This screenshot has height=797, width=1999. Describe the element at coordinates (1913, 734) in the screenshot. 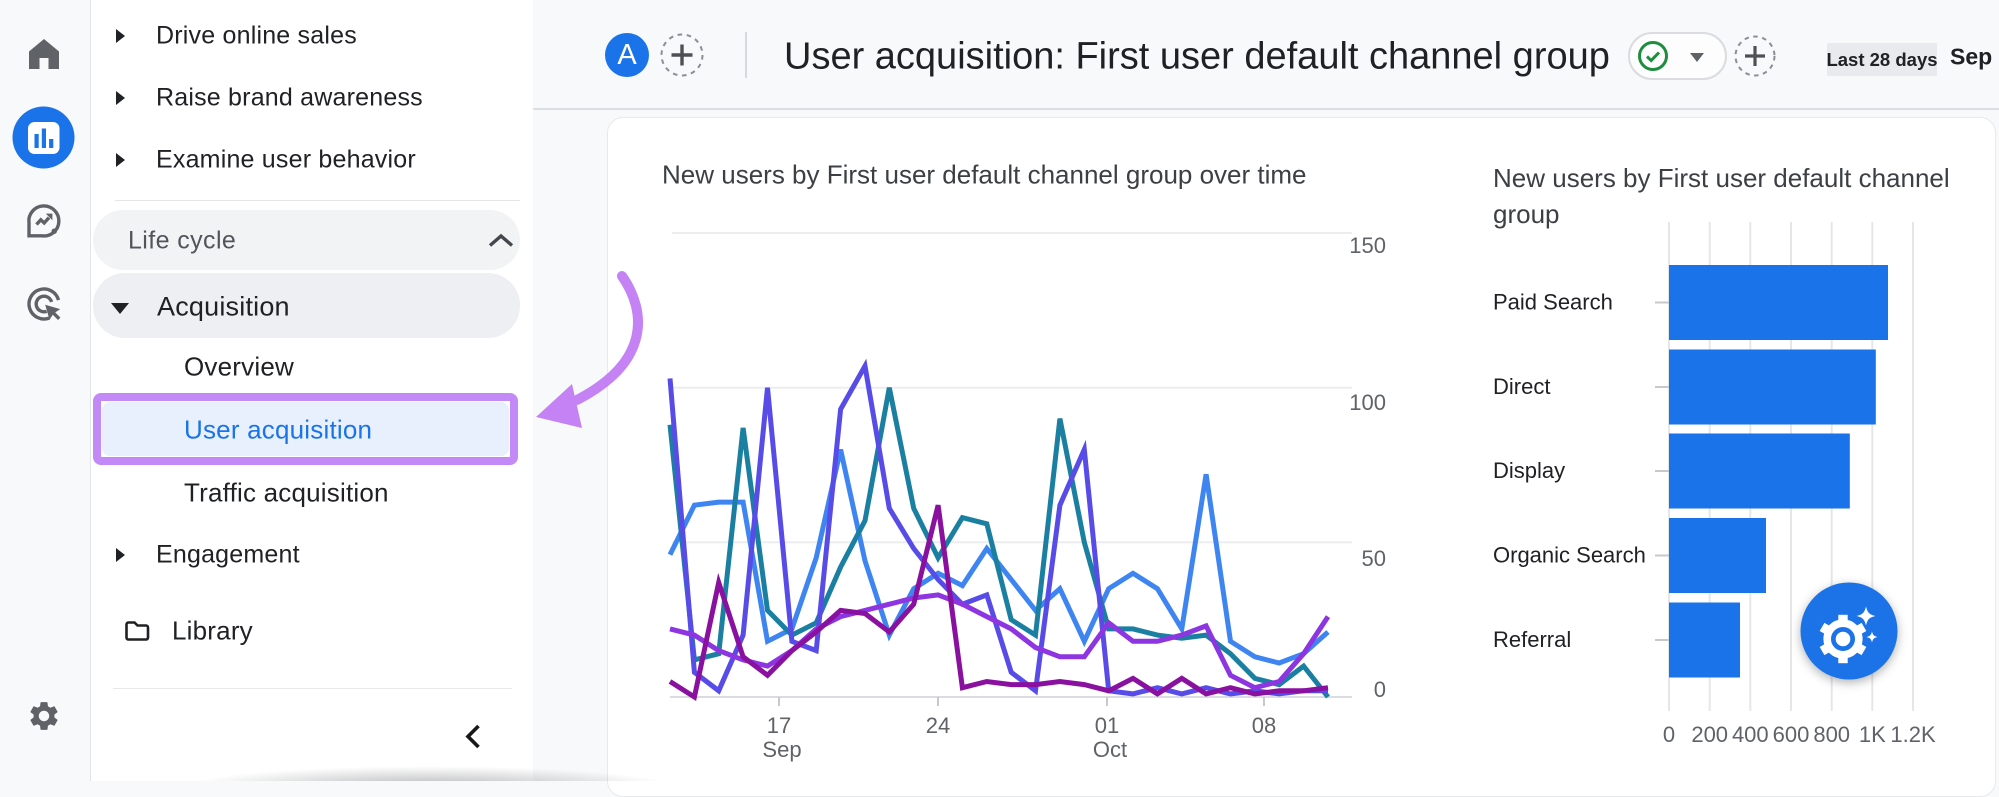

I see `svg-text: 1.2K` at that location.